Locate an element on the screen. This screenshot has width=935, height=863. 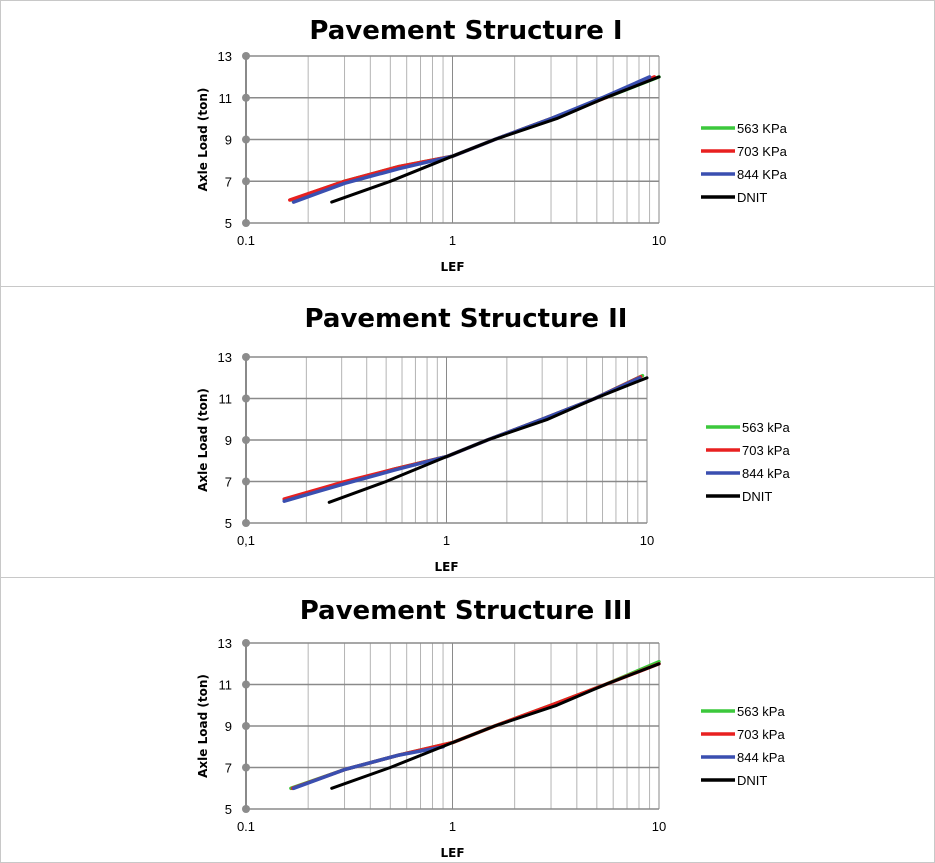
chart-title: Pavement Structure III is located at coordinates (466, 611).